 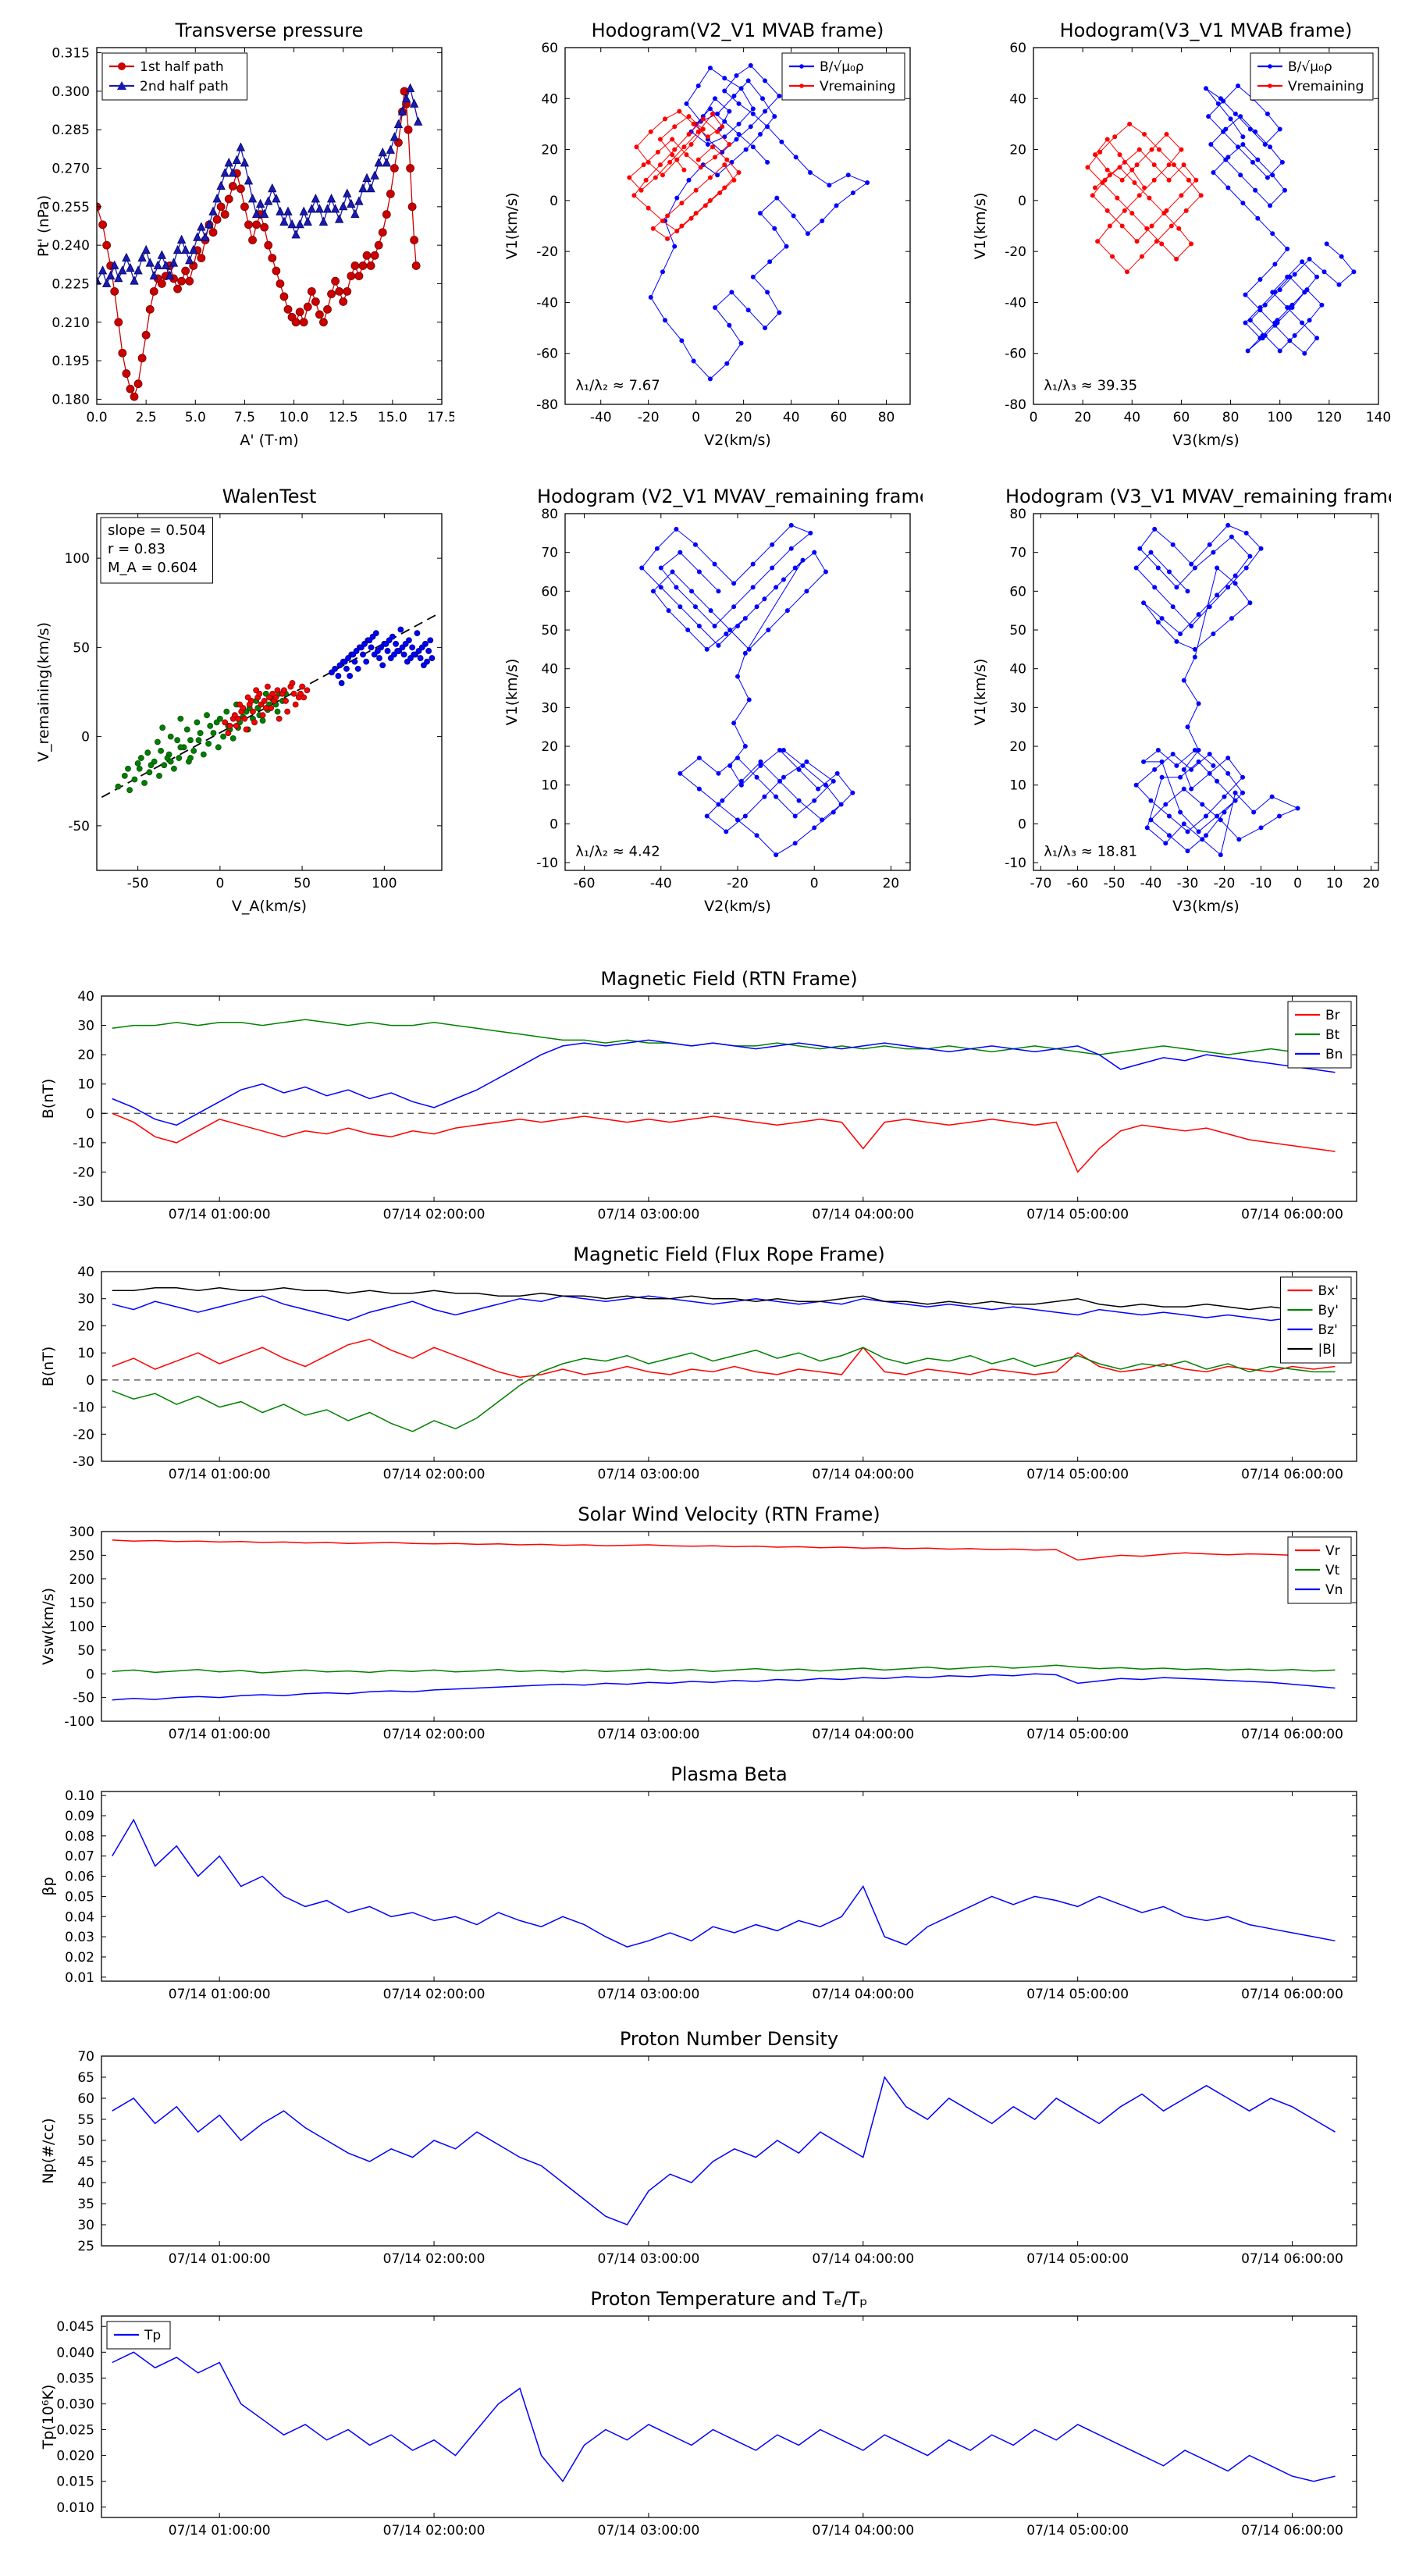 I want to click on svg-text: Proton Number Density, so click(x=729, y=2039).